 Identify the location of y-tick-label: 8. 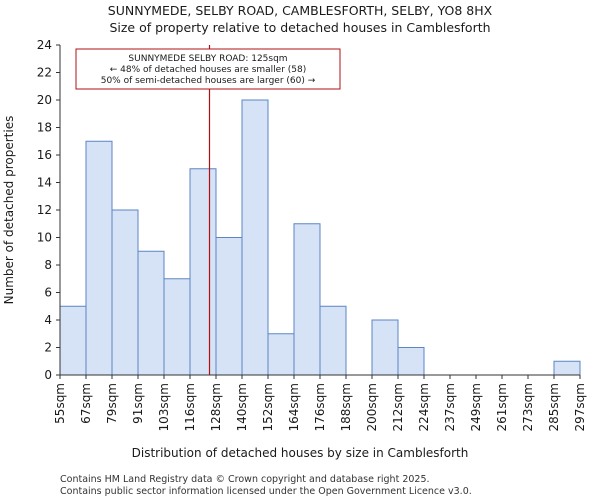
(48, 265).